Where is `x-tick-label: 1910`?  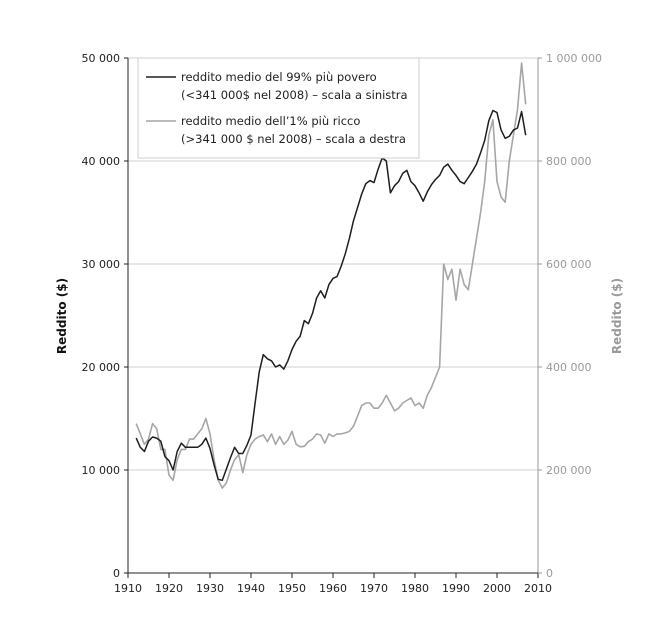 x-tick-label: 1910 is located at coordinates (128, 588).